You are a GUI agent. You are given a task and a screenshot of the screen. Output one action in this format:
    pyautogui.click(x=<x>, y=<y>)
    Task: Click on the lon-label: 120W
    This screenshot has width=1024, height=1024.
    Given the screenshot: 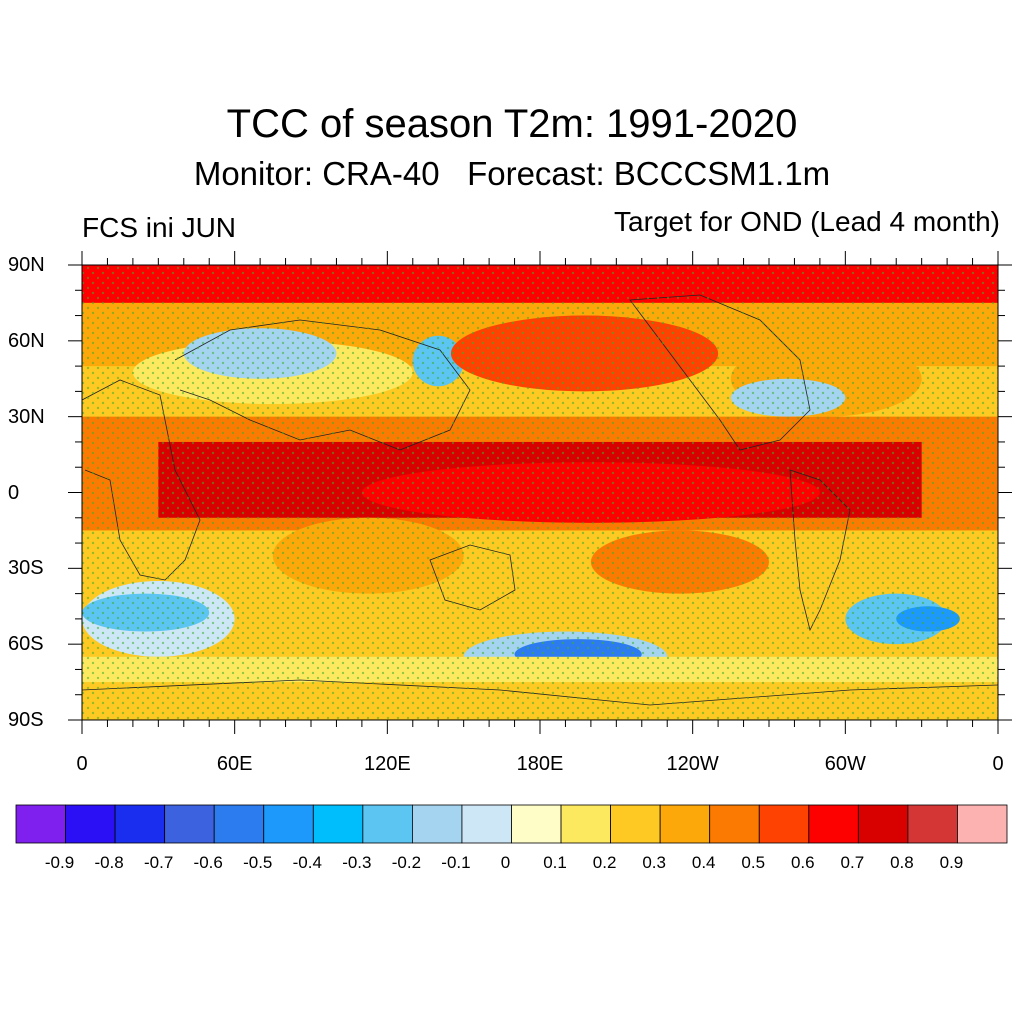 What is the action you would take?
    pyautogui.click(x=692, y=764)
    